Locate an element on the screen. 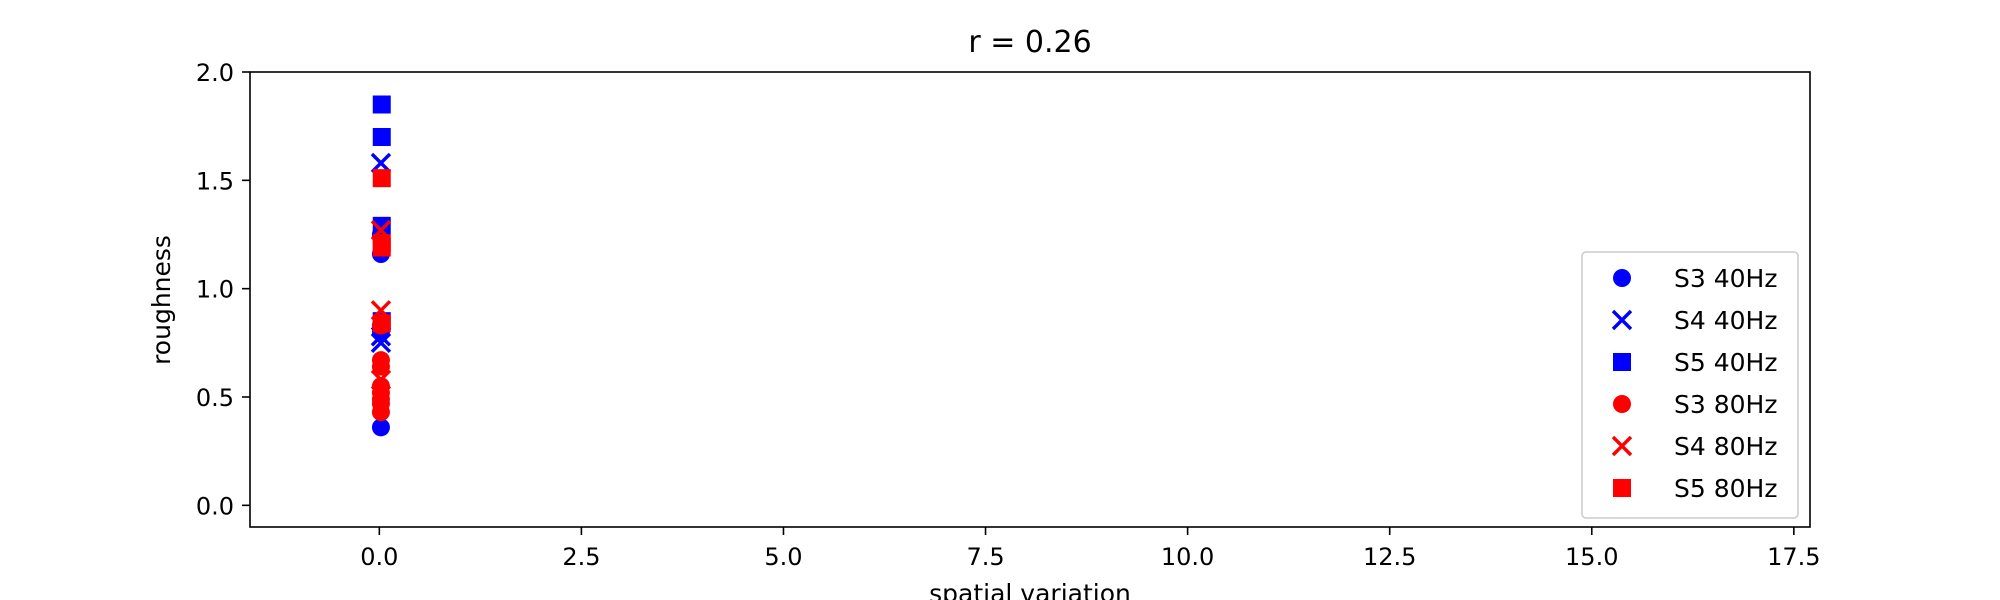  legend-label: S5 80Hz is located at coordinates (1725, 488).